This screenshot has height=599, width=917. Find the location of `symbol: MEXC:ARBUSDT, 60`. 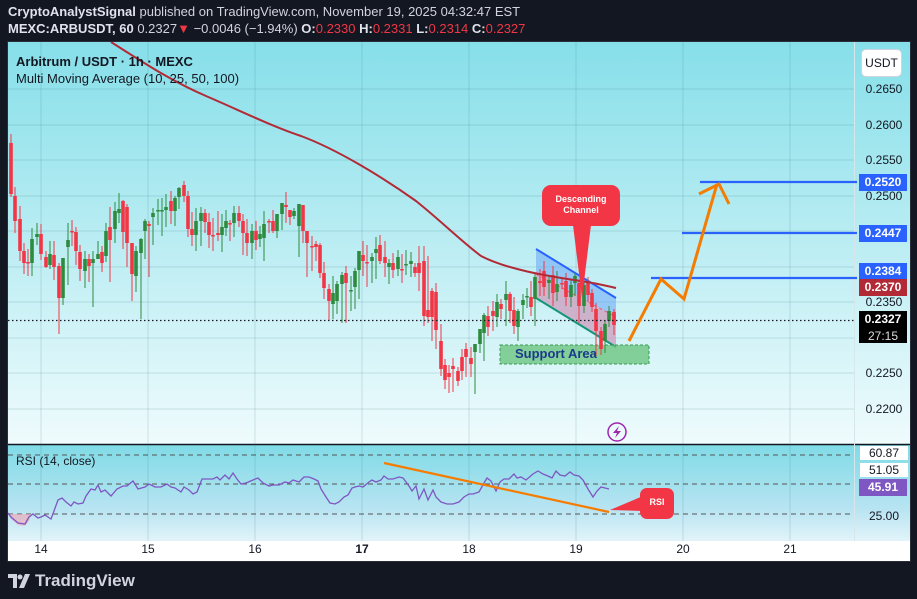

symbol: MEXC:ARBUSDT, 60 is located at coordinates (71, 28).